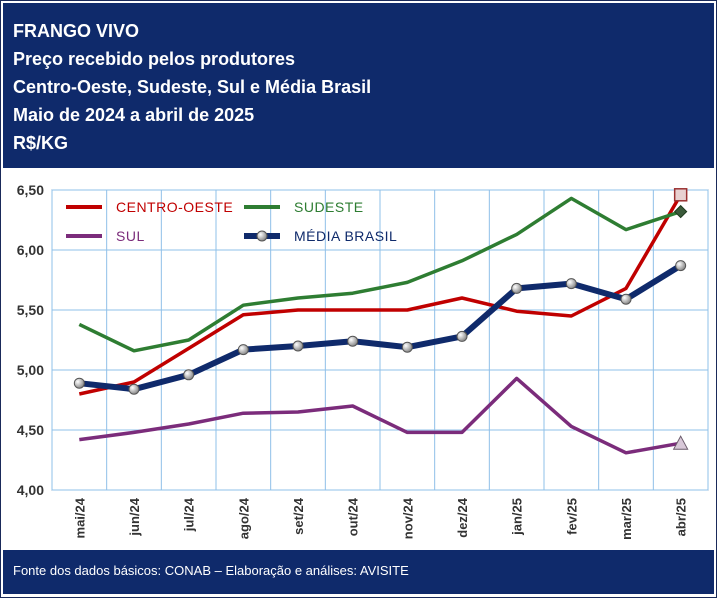  What do you see at coordinates (345, 236) in the screenshot?
I see `legend-label: MÉDIA BRASIL` at bounding box center [345, 236].